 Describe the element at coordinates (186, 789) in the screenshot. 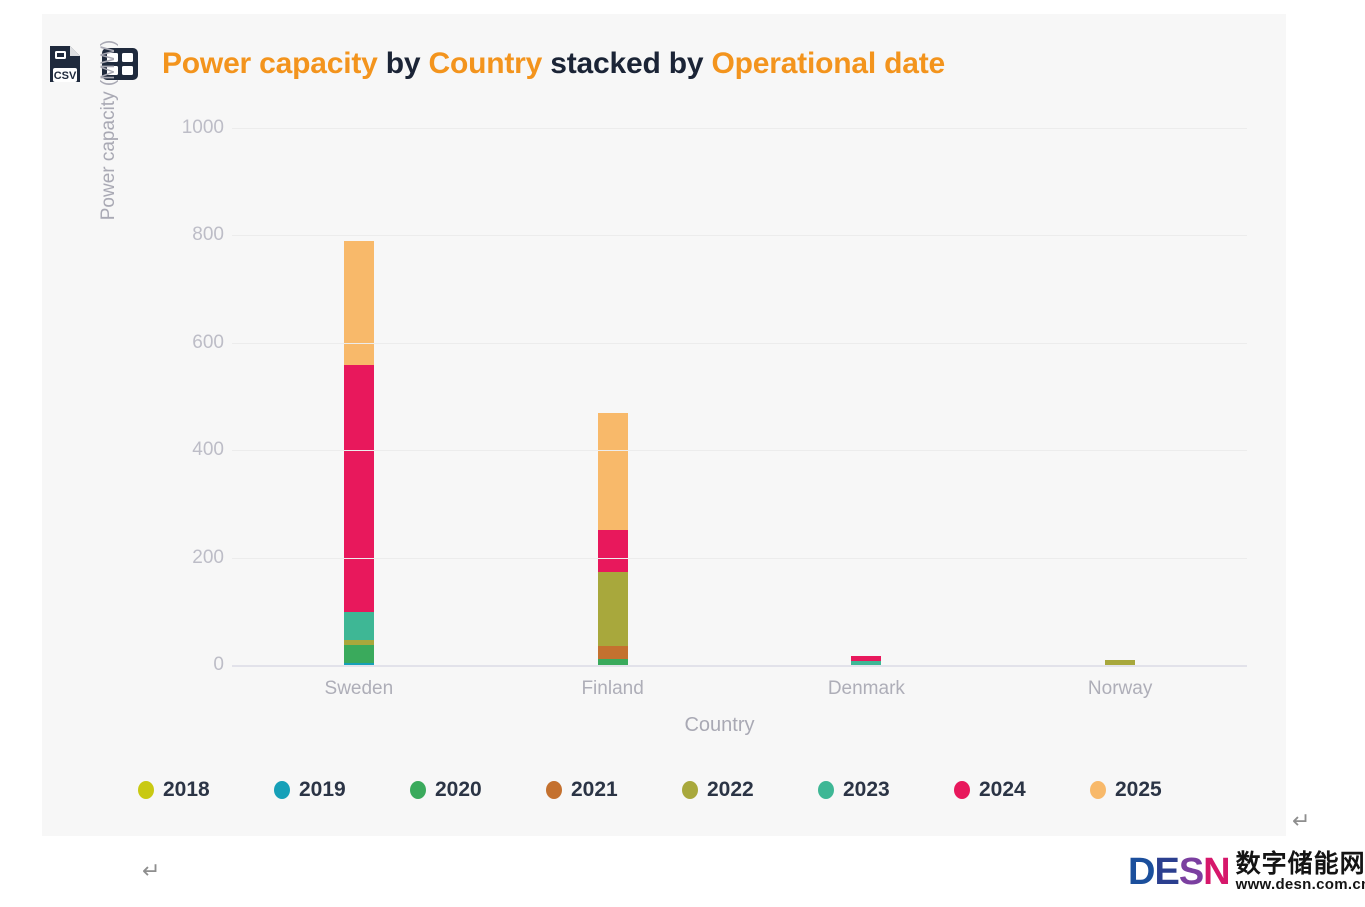

I see `legend-label: 2018` at that location.